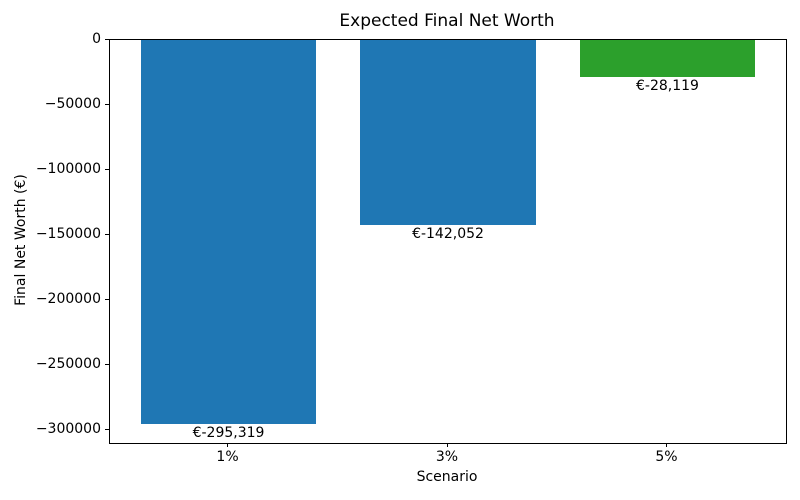 This screenshot has width=800, height=500. What do you see at coordinates (228, 432) in the screenshot?
I see `bar-value-label: €-295,319` at bounding box center [228, 432].